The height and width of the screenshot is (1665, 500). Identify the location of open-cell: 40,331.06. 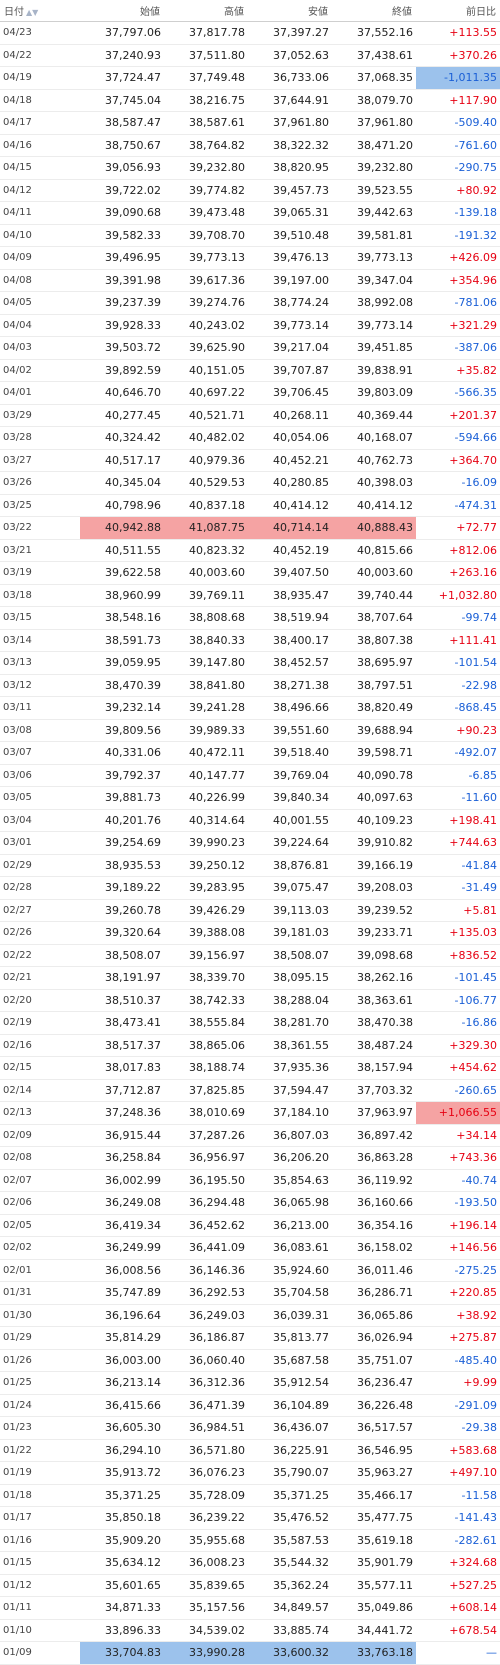
(122, 753).